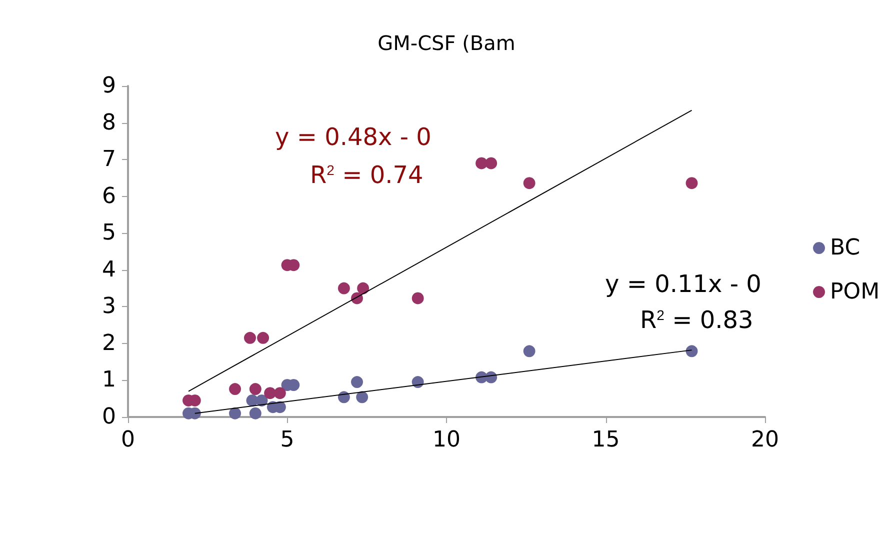  Describe the element at coordinates (109, 380) in the screenshot. I see `y-tick-label: 1` at that location.